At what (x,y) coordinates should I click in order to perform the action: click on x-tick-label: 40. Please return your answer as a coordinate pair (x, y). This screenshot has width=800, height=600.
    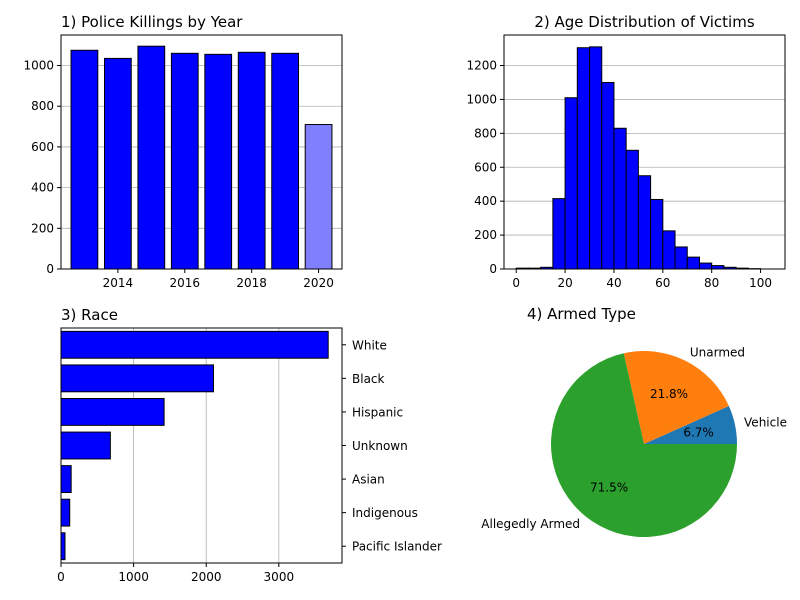
    Looking at the image, I should click on (613, 283).